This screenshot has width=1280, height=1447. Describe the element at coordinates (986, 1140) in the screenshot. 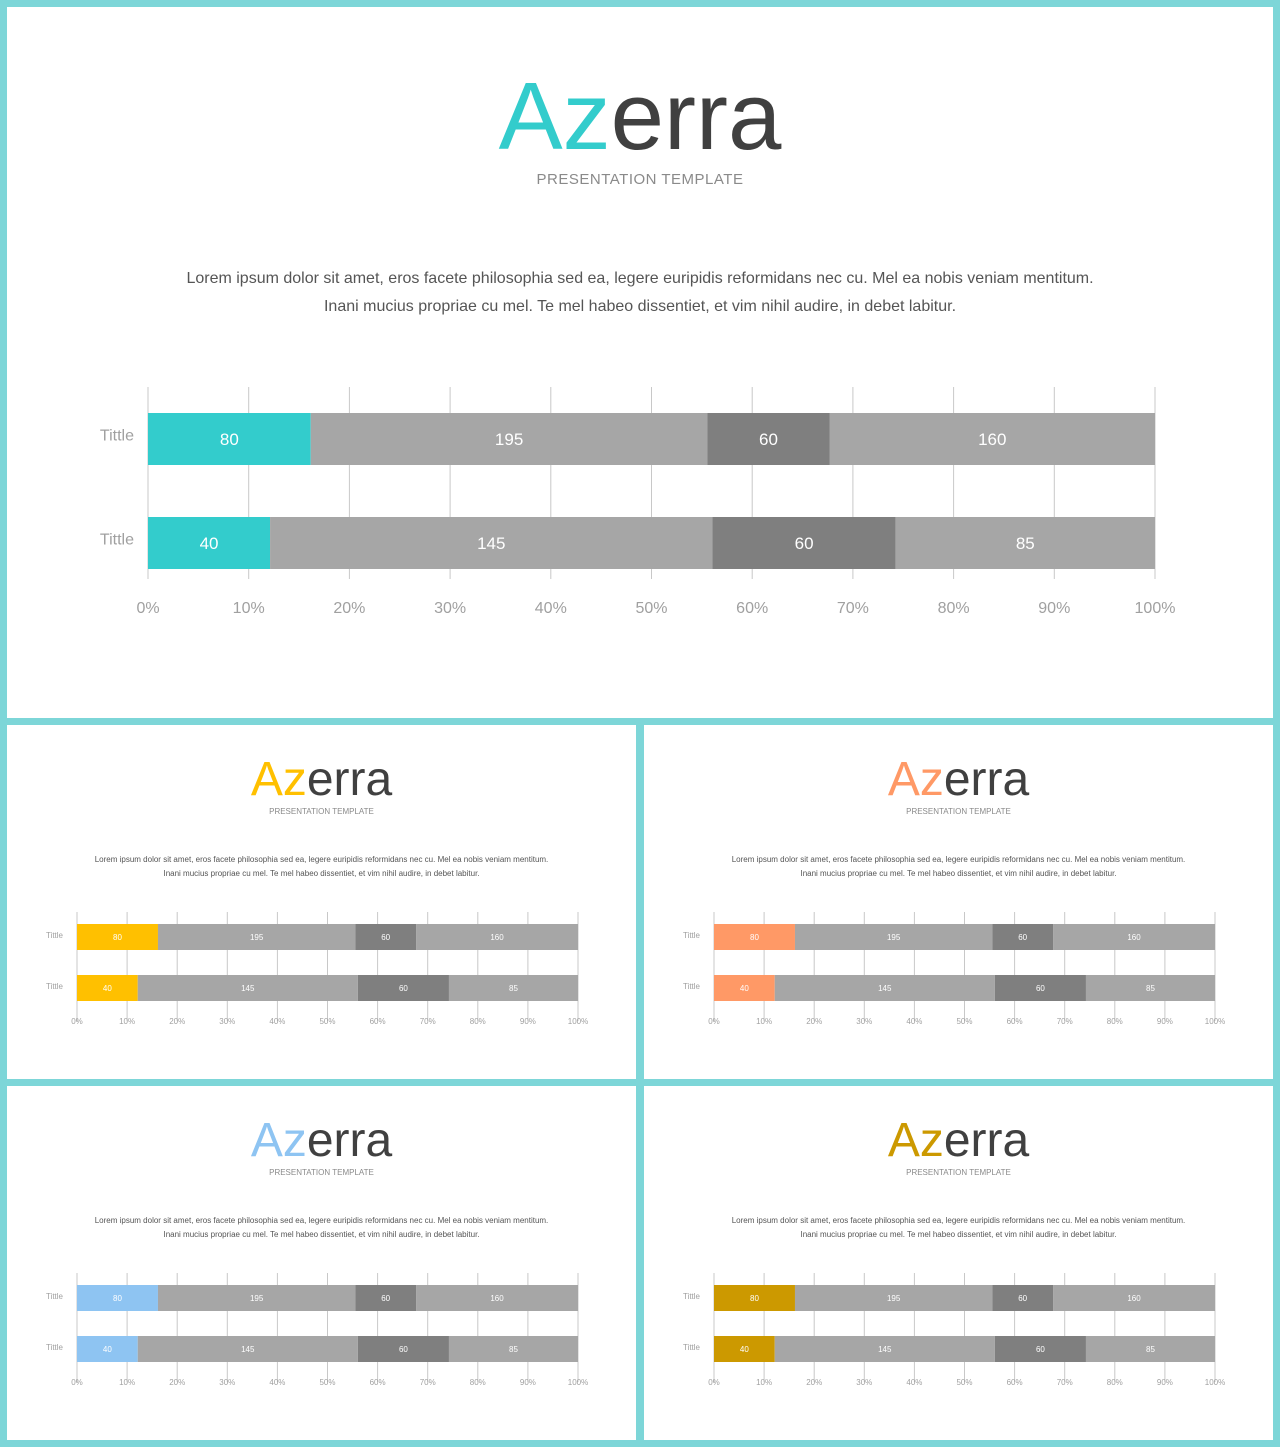

I see `logo-rest: erra` at that location.